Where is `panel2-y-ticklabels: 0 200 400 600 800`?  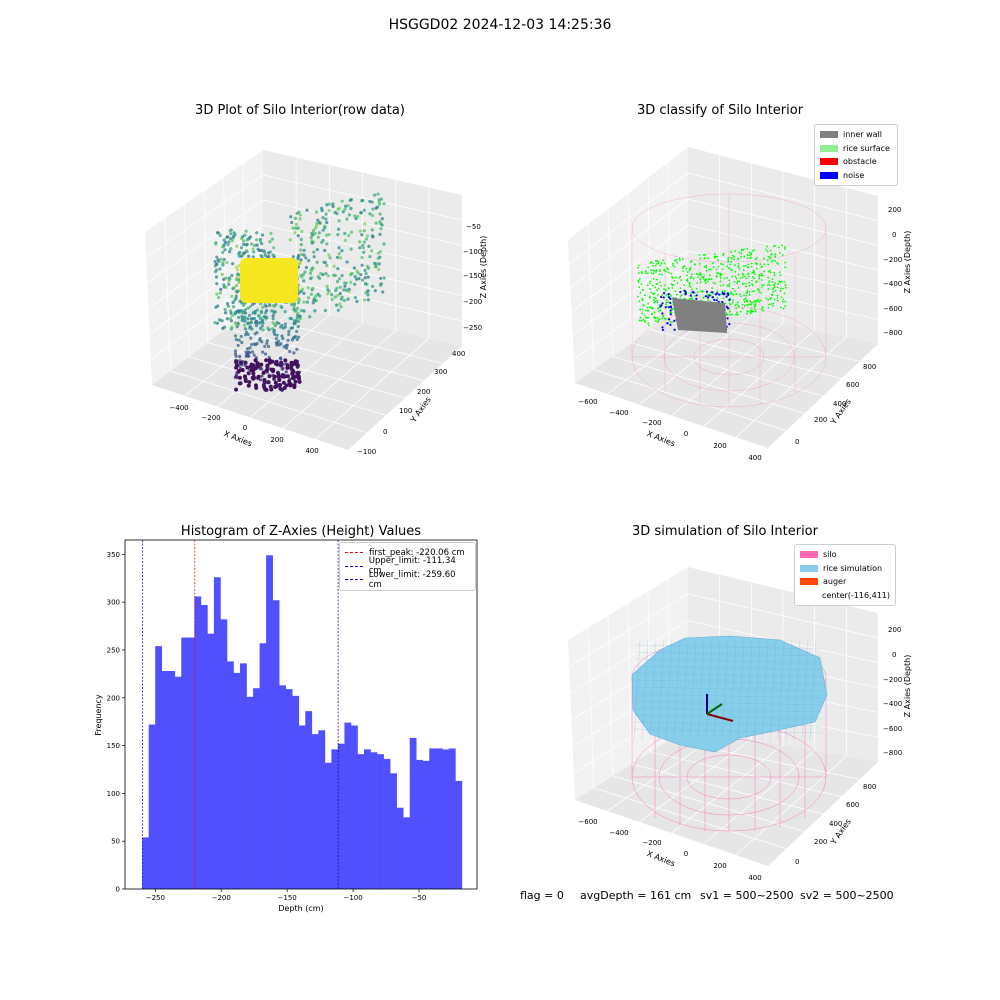
panel2-y-ticklabels: 0 200 400 600 800 is located at coordinates (835, 404).